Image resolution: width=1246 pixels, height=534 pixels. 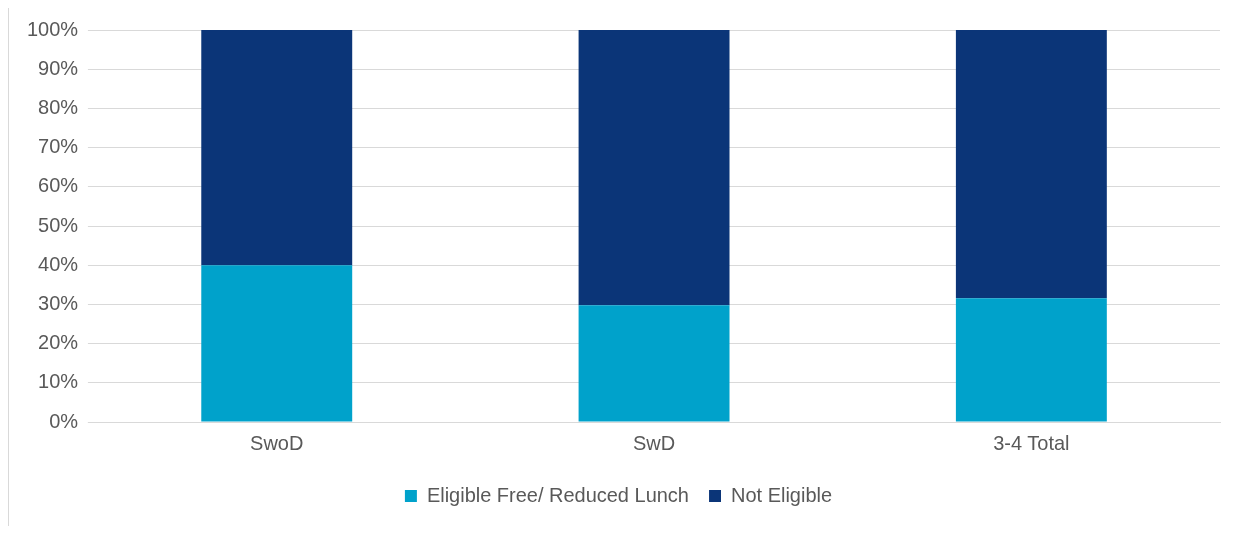 I want to click on legend-label: Not Eligible, so click(x=782, y=494).